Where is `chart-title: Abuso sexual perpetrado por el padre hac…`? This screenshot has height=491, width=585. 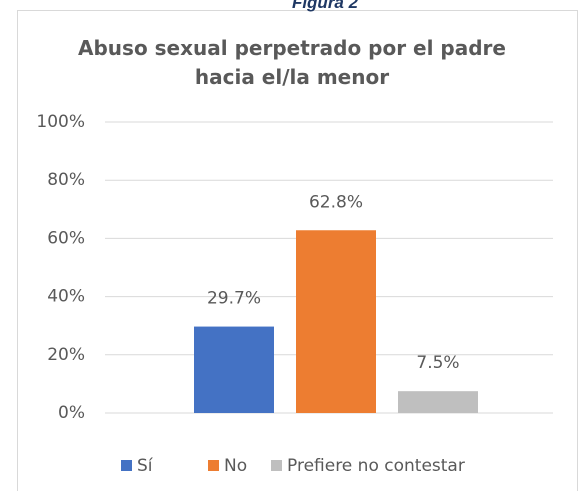
chart-title: Abuso sexual perpetrado por el padre hac… is located at coordinates (292, 62).